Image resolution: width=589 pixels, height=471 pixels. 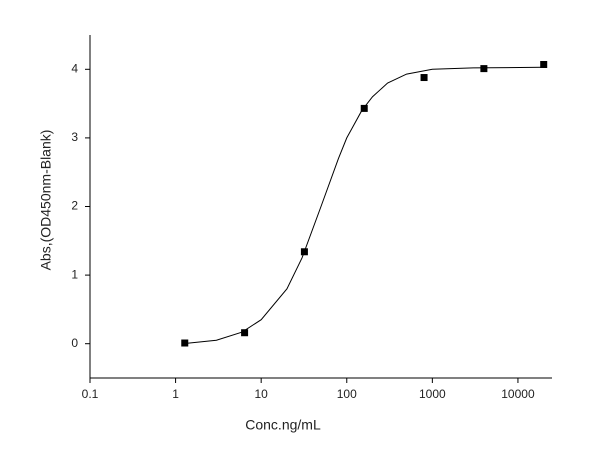 What do you see at coordinates (74, 68) in the screenshot?
I see `y-tick-label: 4` at bounding box center [74, 68].